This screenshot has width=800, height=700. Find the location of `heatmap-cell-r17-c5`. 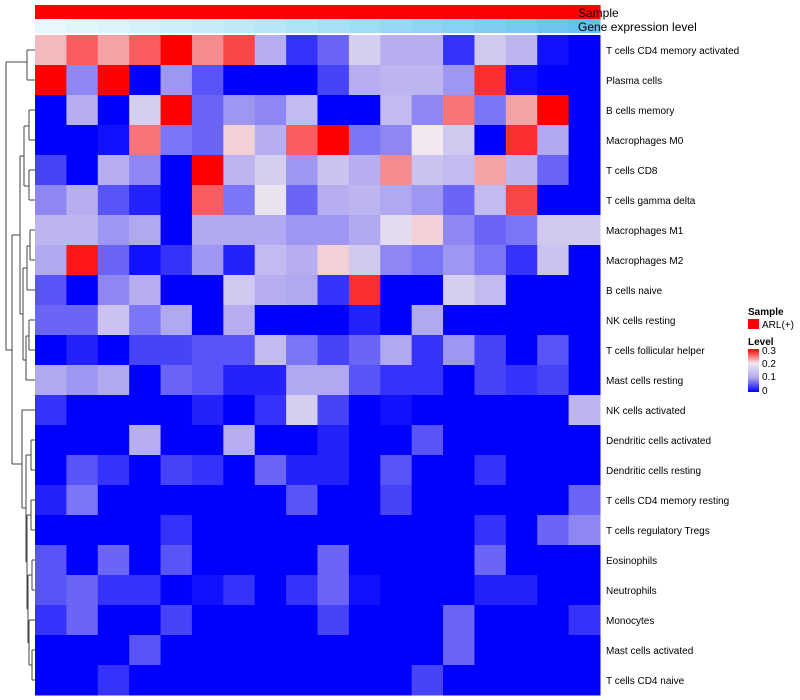

heatmap-cell-r17-c5 is located at coordinates (207, 560).